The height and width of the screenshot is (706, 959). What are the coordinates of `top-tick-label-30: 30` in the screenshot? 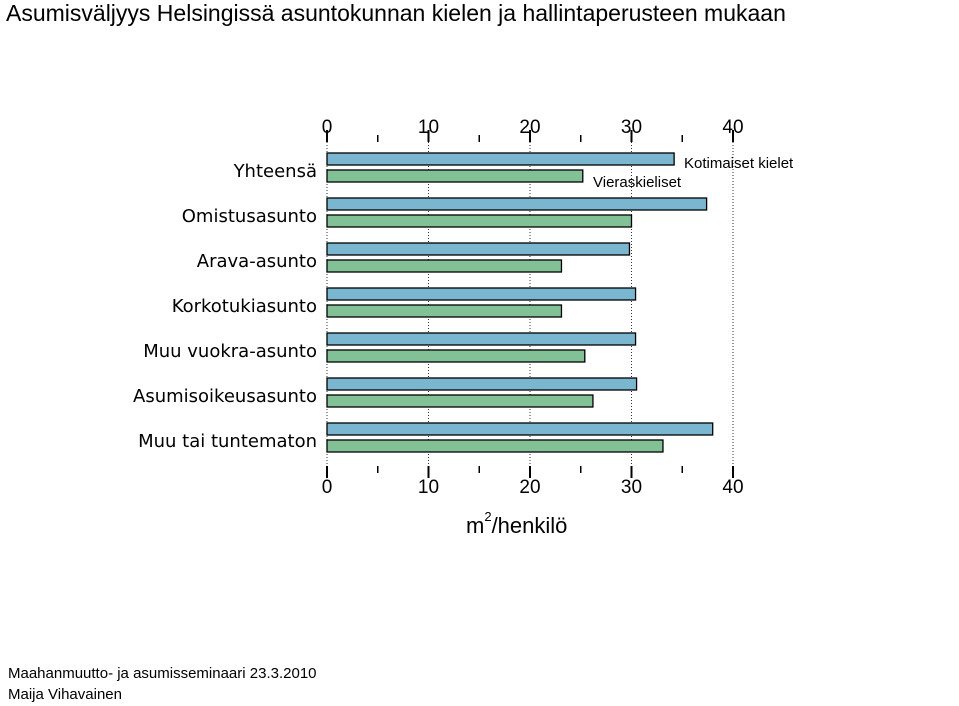 It's located at (631, 127).